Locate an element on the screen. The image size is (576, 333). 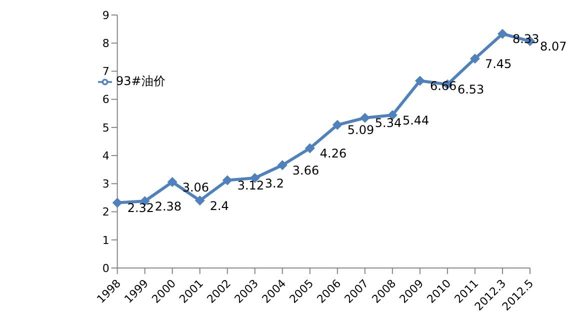
y-tick-label: 3 is located at coordinates (106, 184).